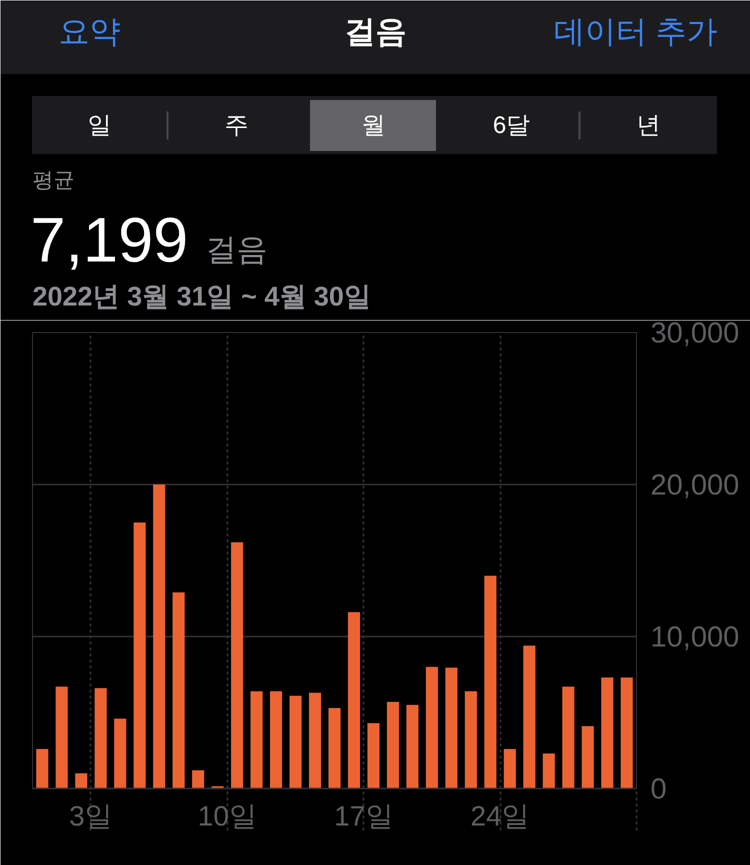 The width and height of the screenshot is (750, 865). I want to click on text: 요약, so click(89, 31).